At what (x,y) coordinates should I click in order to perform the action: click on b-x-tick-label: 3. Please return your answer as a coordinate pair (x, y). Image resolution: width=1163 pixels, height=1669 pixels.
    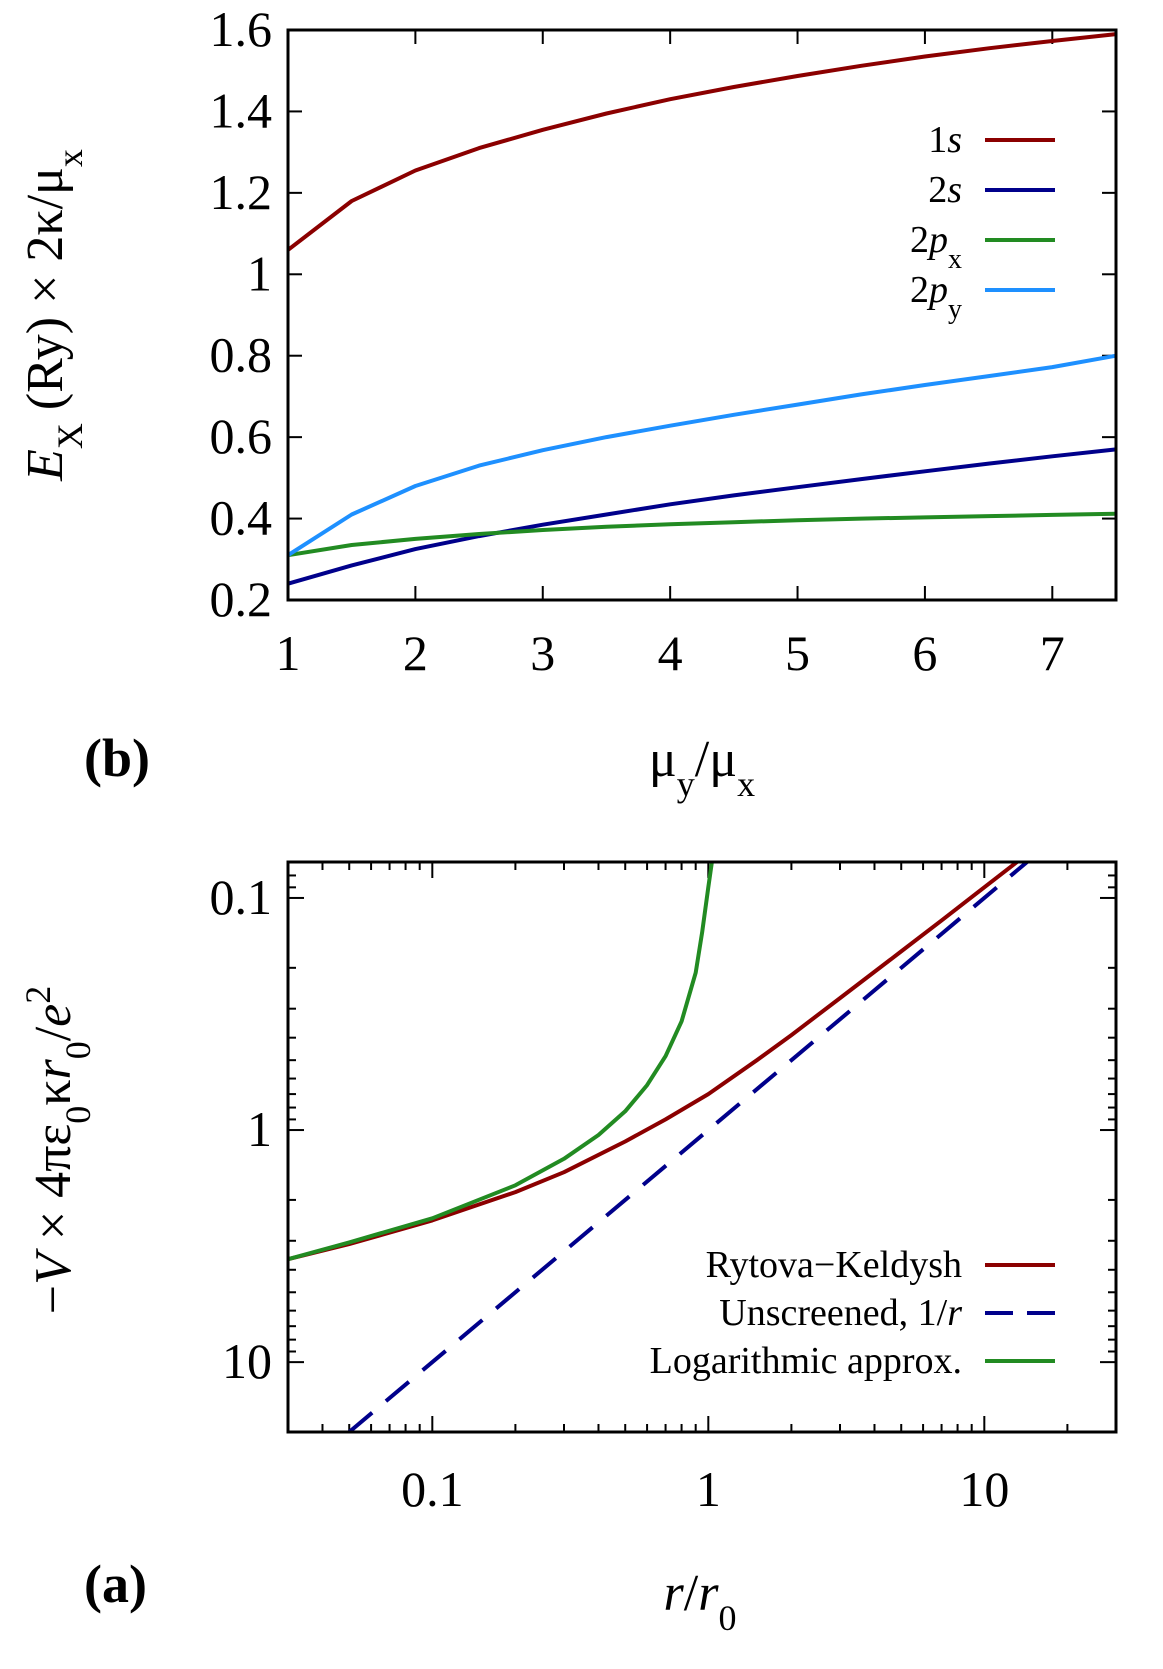
    Looking at the image, I should click on (542, 653).